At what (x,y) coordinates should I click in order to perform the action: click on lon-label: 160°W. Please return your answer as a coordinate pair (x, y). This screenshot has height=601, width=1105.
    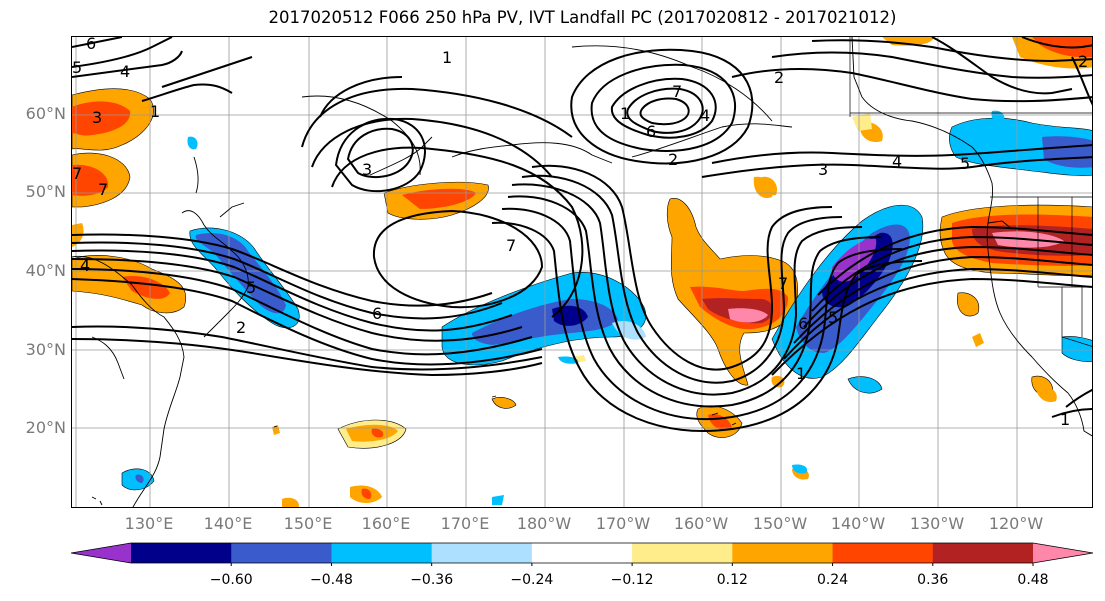
    Looking at the image, I should click on (701, 523).